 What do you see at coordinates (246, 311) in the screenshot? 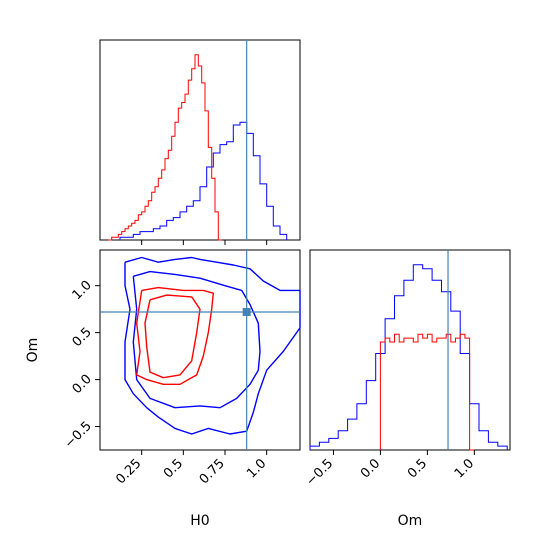
I see `truth-marker` at bounding box center [246, 311].